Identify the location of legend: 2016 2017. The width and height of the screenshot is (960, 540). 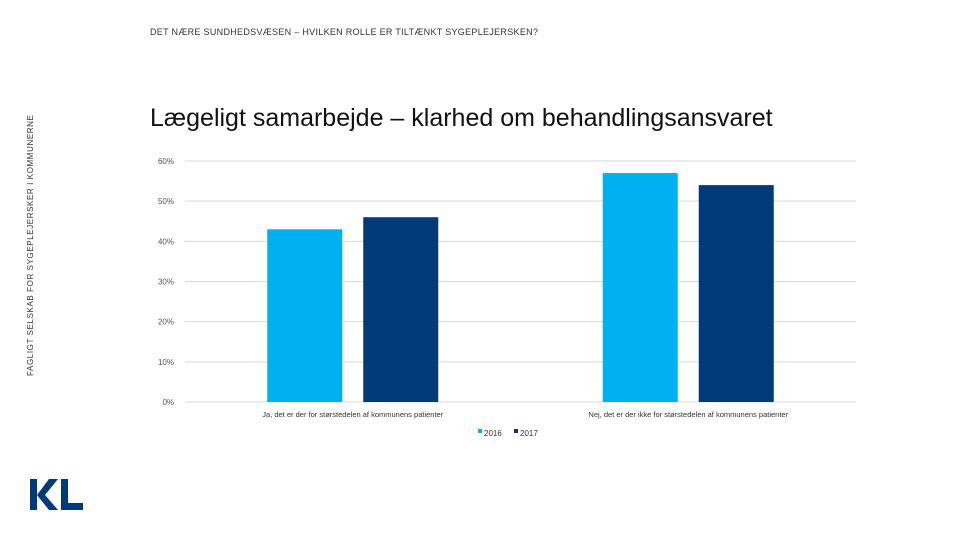
(508, 433).